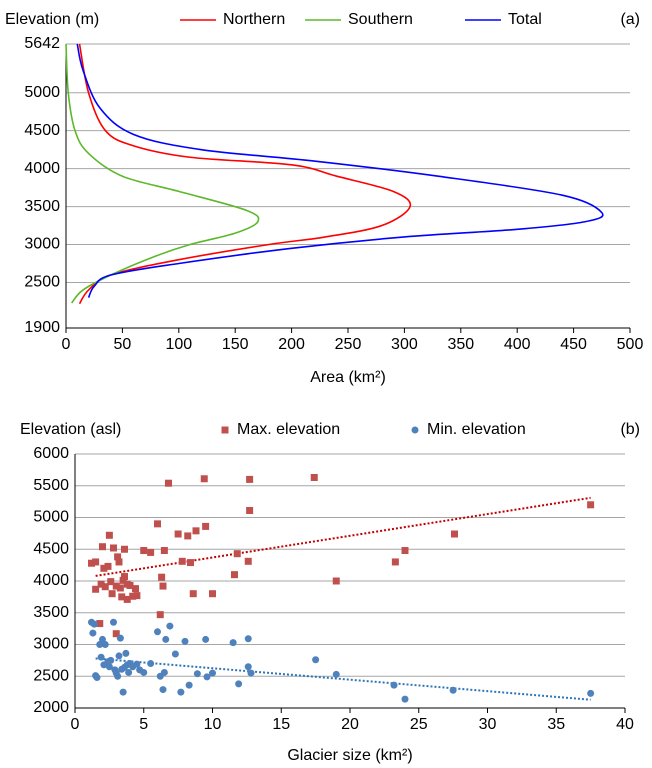 This screenshot has height=768, width=652. Describe the element at coordinates (380, 19) in the screenshot. I see `legend-label: Southern` at that location.